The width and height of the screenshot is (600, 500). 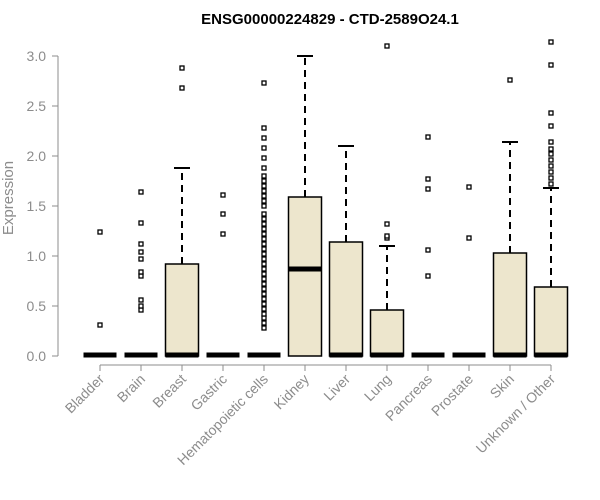 What do you see at coordinates (8, 198) in the screenshot?
I see `y-axis-label: Expression` at bounding box center [8, 198].